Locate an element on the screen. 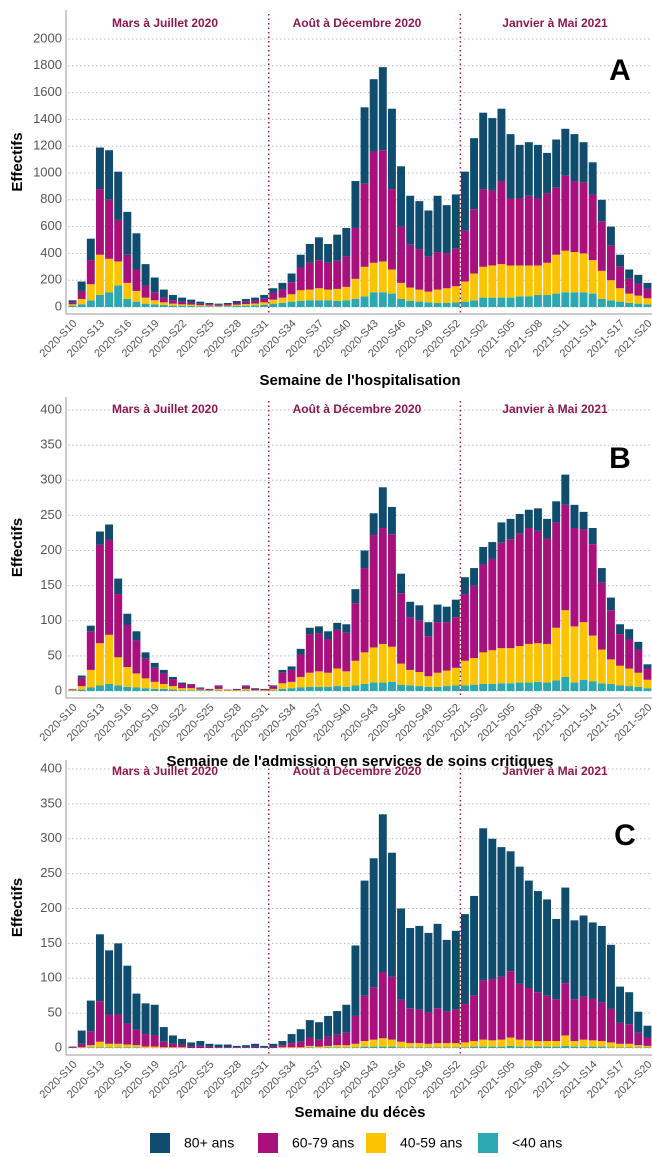  y-axis-title: Effectifs is located at coordinates (17, 161).